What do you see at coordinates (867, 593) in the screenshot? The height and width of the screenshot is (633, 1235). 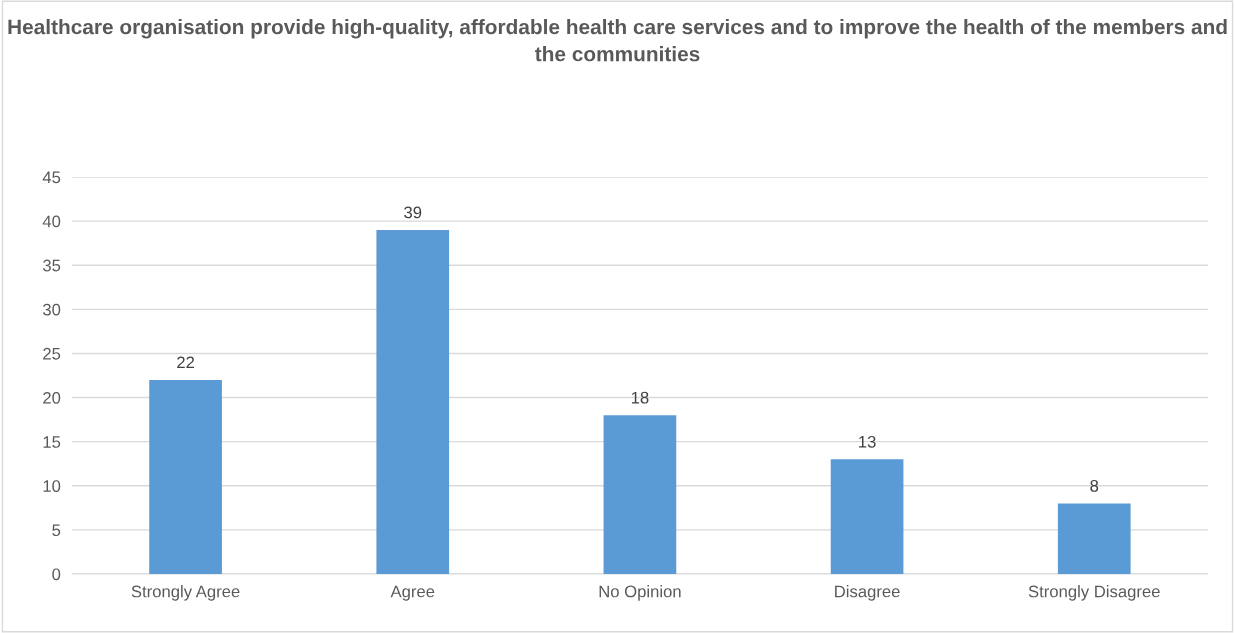 I see `x-tick-label: Disagree` at bounding box center [867, 593].